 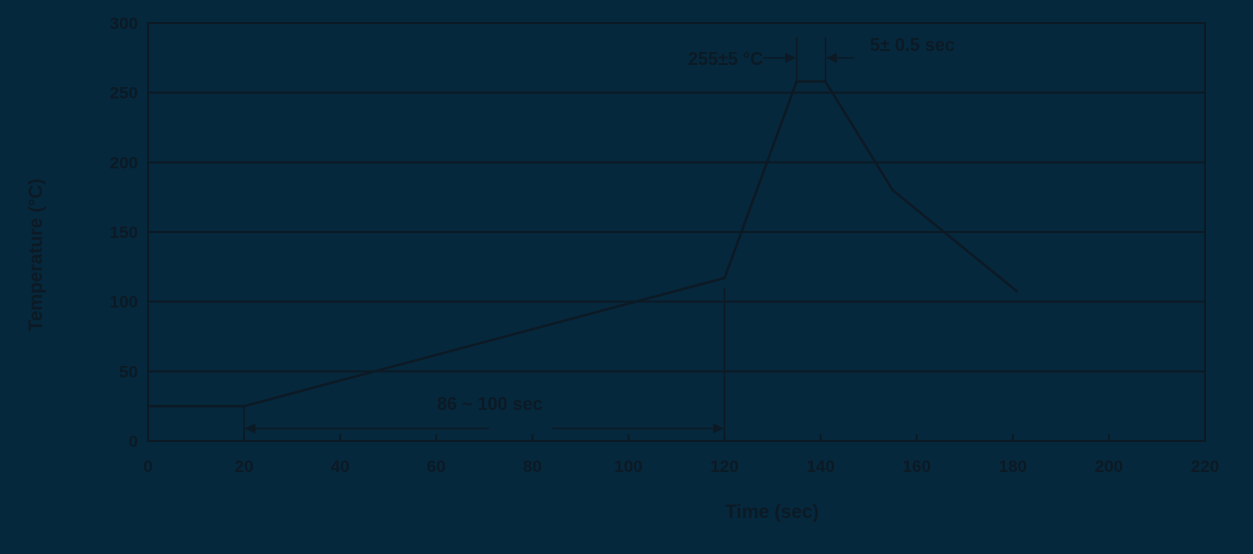 What do you see at coordinates (724, 466) in the screenshot?
I see `x-tick-label: 120` at bounding box center [724, 466].